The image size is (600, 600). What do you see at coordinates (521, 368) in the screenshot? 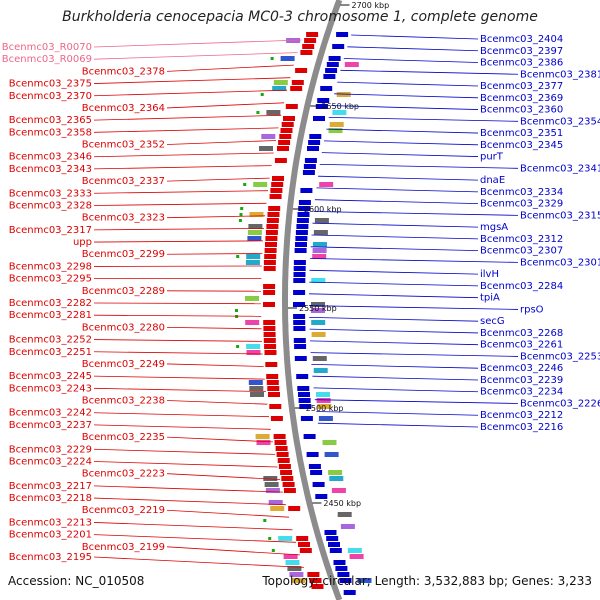
I see `right-gene-label: Bcenmc03_2246` at bounding box center [521, 368].